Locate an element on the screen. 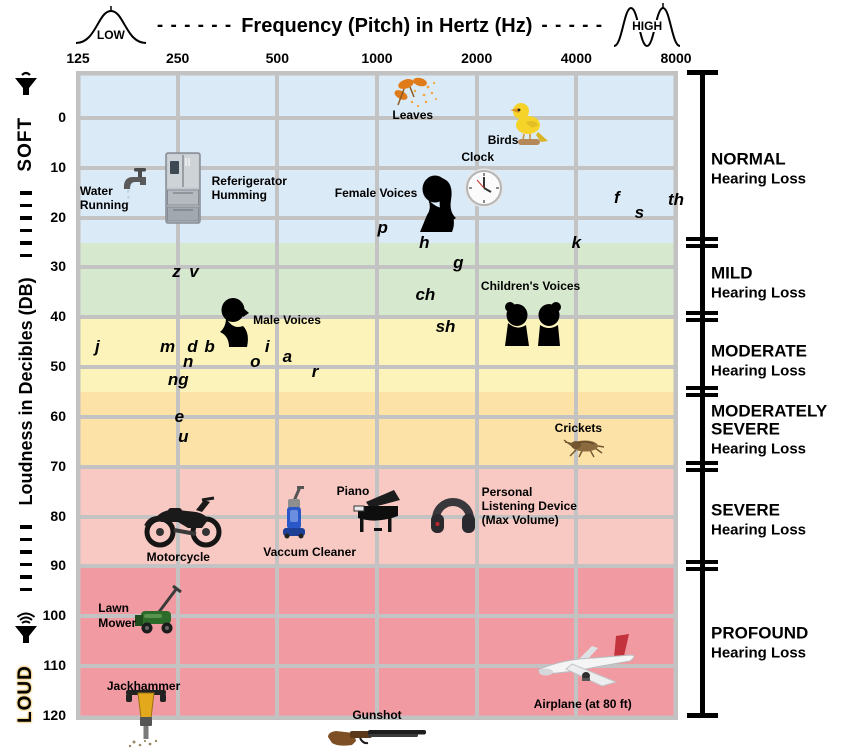  y-tick-110: 110 is located at coordinates (54, 665).